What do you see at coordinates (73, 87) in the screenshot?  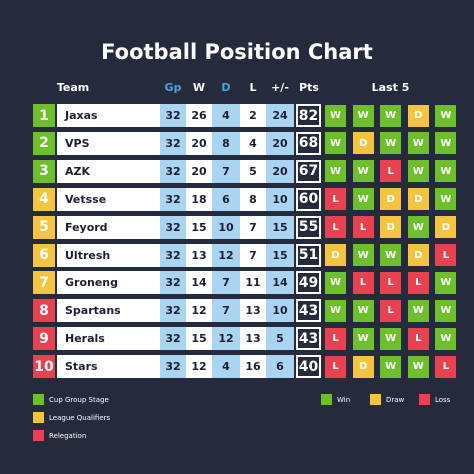 I see `header-team: Team` at bounding box center [73, 87].